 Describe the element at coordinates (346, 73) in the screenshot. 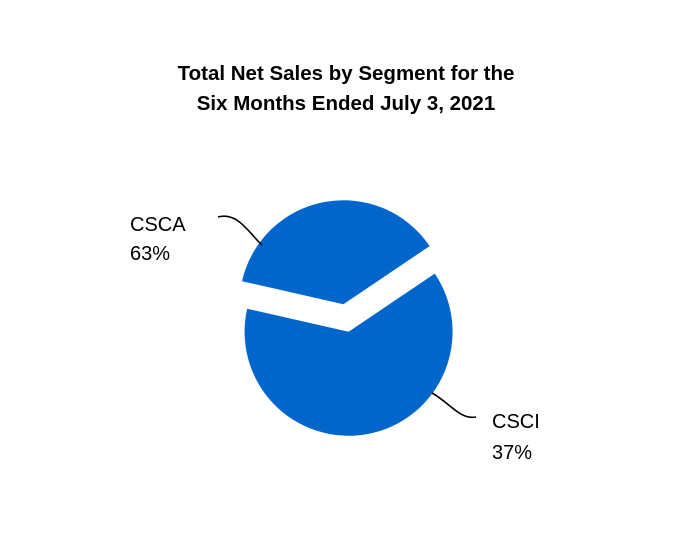

I see `chart-title: Total Net Sales by Segment for the` at that location.